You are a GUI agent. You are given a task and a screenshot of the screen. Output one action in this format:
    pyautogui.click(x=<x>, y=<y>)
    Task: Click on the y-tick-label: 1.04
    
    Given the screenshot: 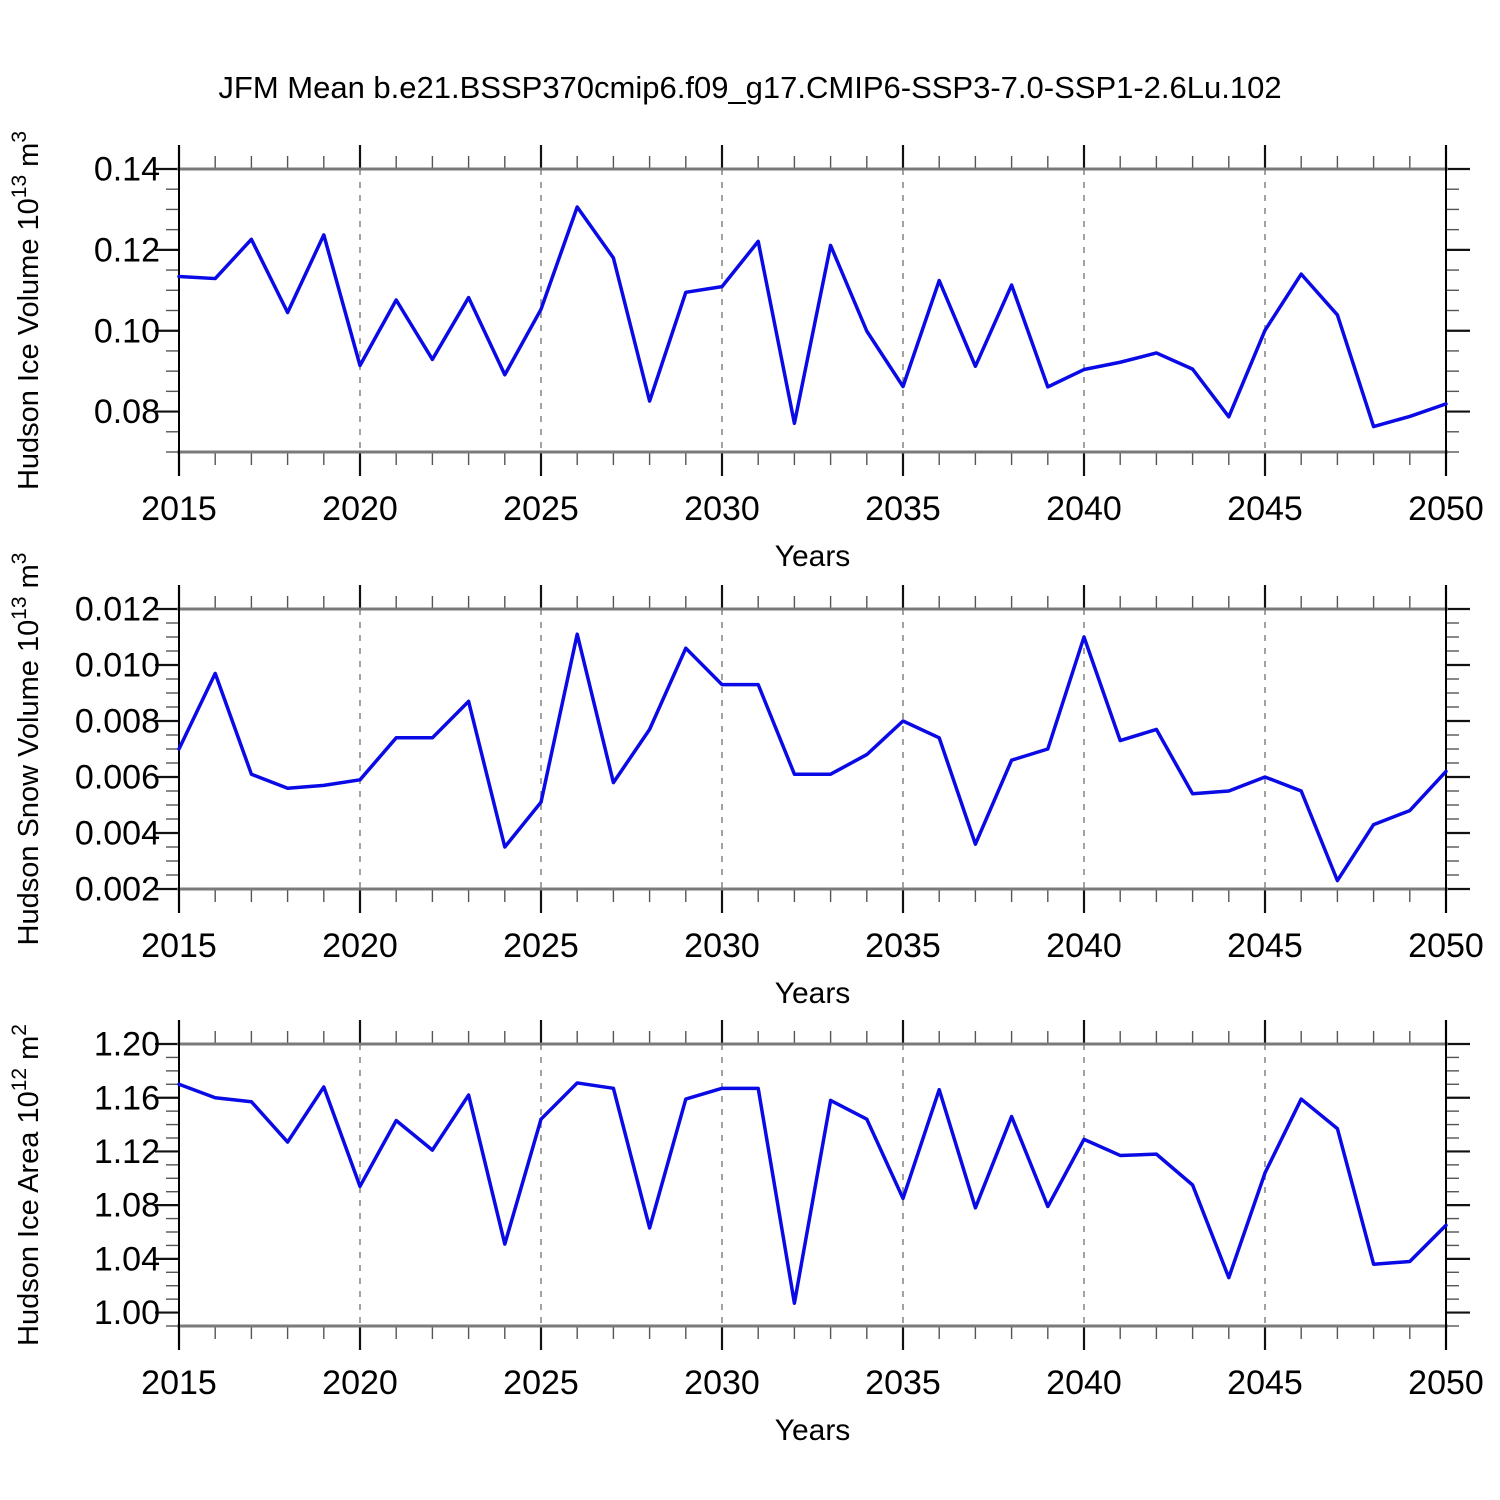 What is the action you would take?
    pyautogui.click(x=127, y=1259)
    